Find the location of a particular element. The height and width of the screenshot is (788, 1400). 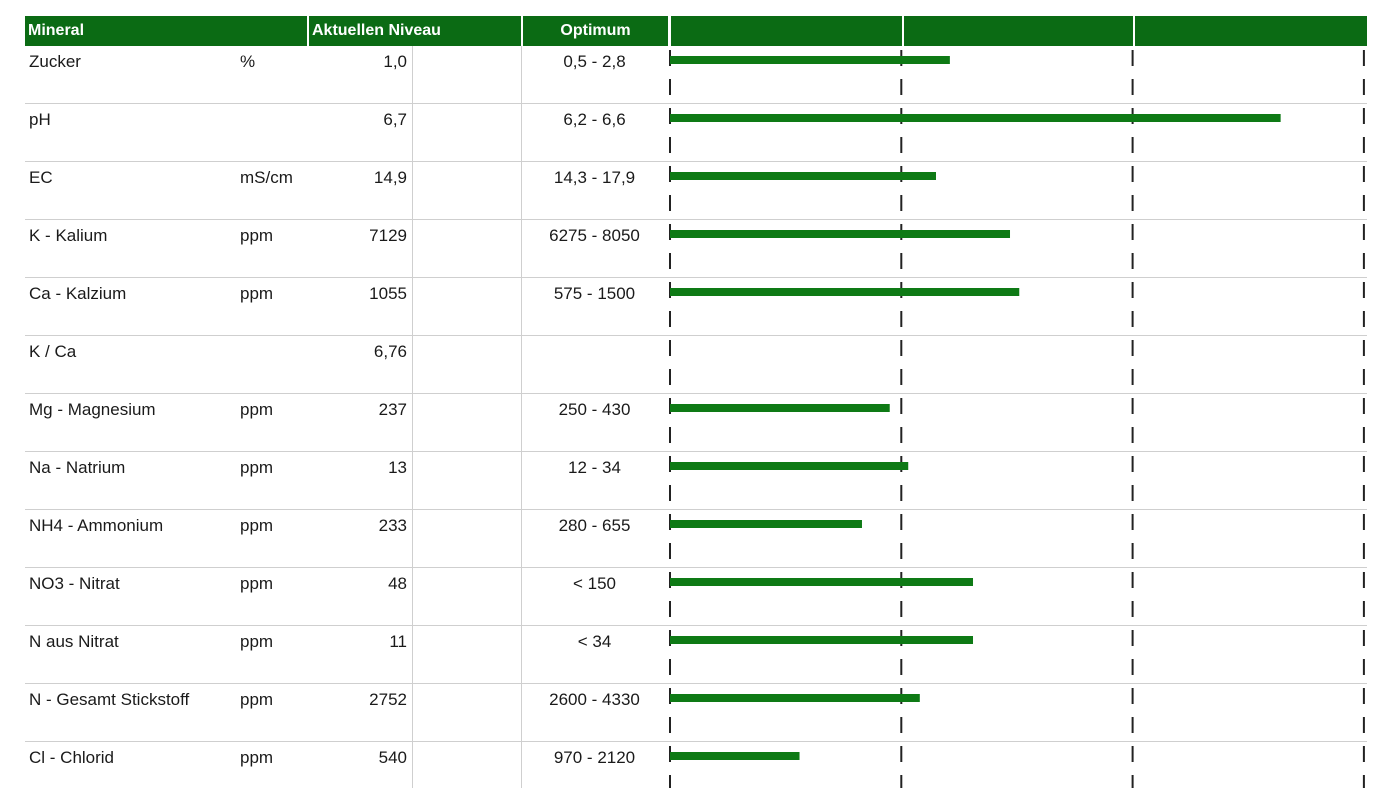

current-level-value: 6,76 is located at coordinates (390, 351).